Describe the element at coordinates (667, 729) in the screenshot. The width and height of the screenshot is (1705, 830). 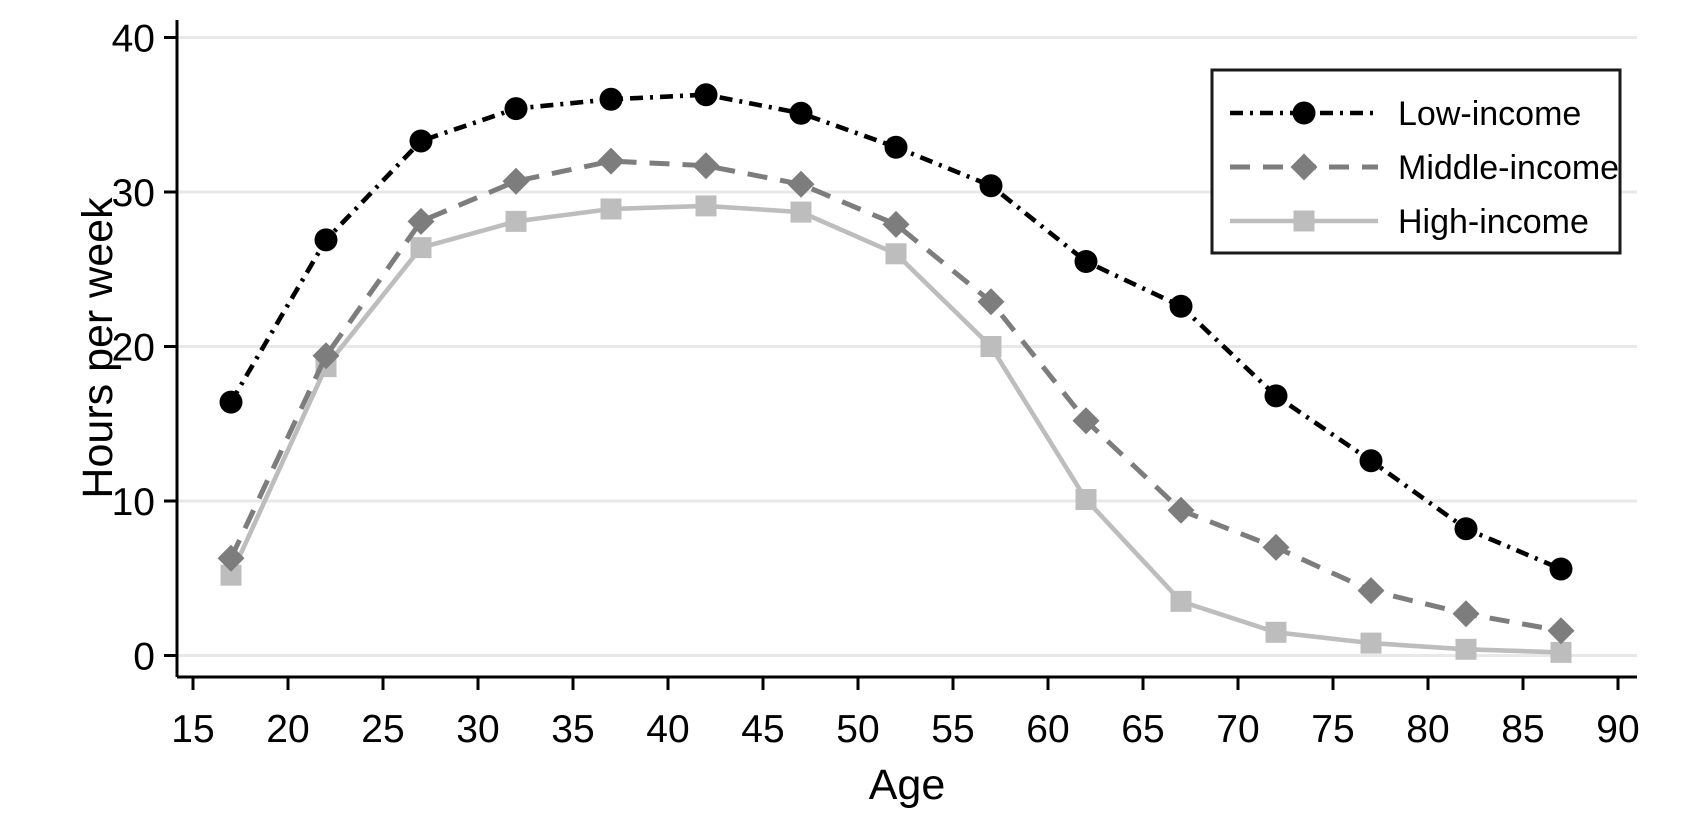
I see `x-tick-label-40: 40` at that location.